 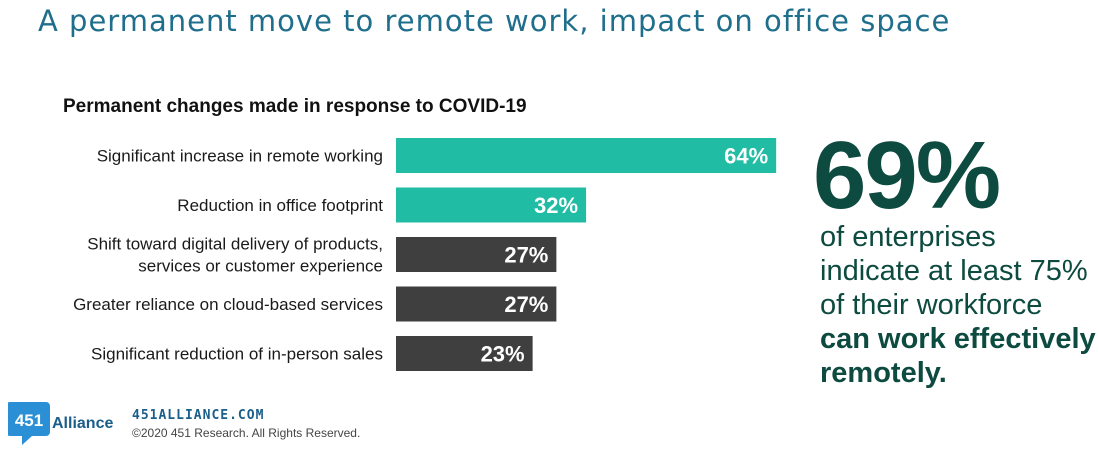 What do you see at coordinates (82, 423) in the screenshot?
I see `logo-word: Alliance` at bounding box center [82, 423].